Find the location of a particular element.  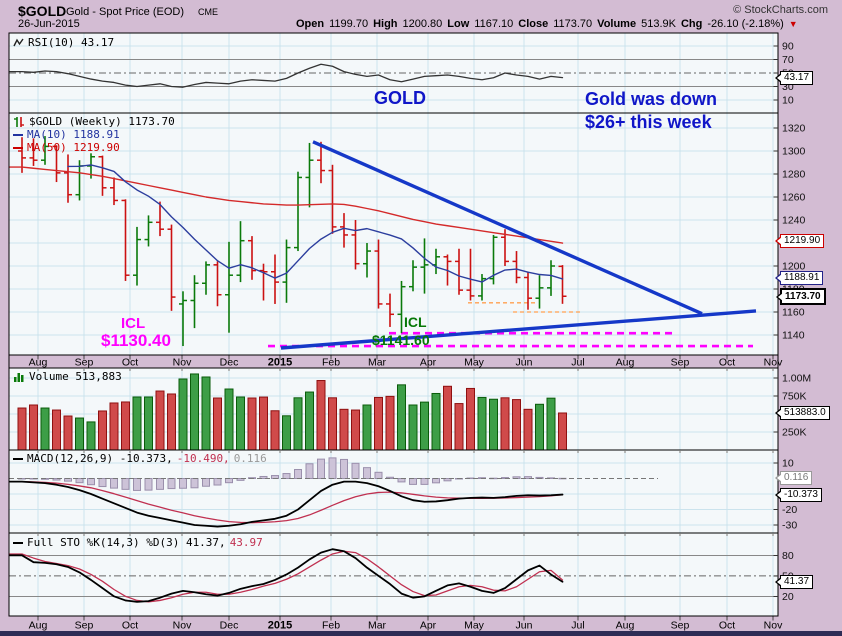

candlestick-icon is located at coordinates (19, 121).